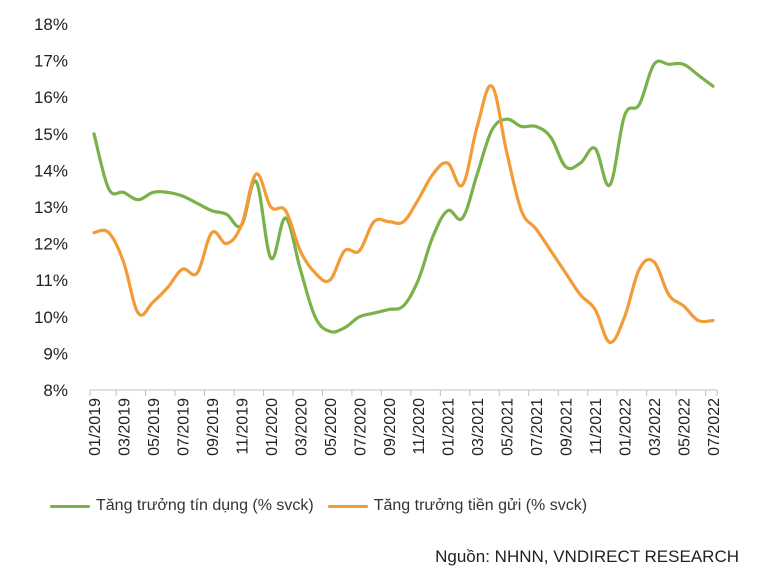 The height and width of the screenshot is (580, 765). I want to click on x-tick-label: 09/2020, so click(390, 427).